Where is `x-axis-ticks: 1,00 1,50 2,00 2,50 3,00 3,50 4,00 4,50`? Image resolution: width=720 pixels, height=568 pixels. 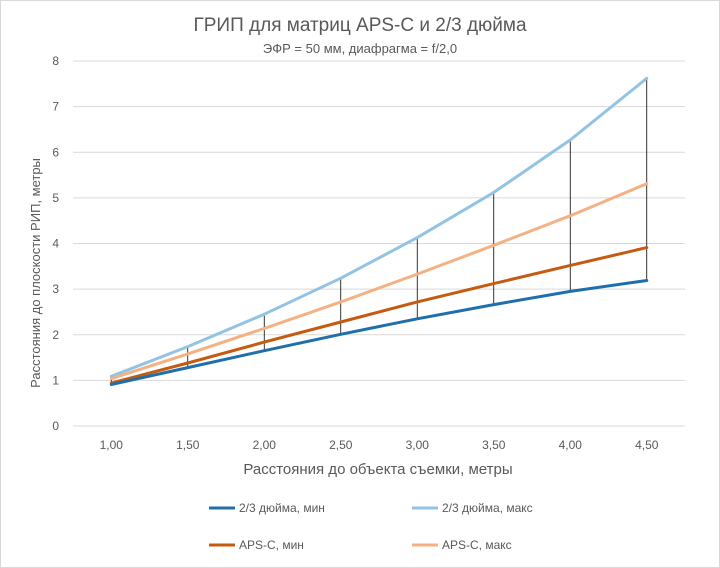
x-axis-ticks: 1,00 1,50 2,00 2,50 3,00 3,50 4,00 4,50 is located at coordinates (379, 445).